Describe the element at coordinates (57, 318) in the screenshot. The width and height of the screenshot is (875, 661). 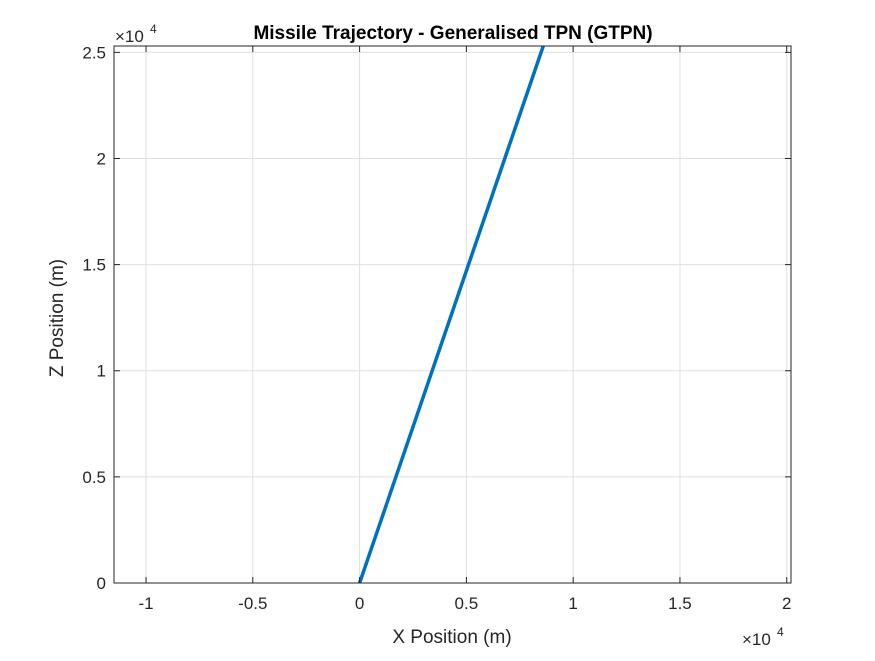
I see `y-axis-label: Z Position (m)` at that location.